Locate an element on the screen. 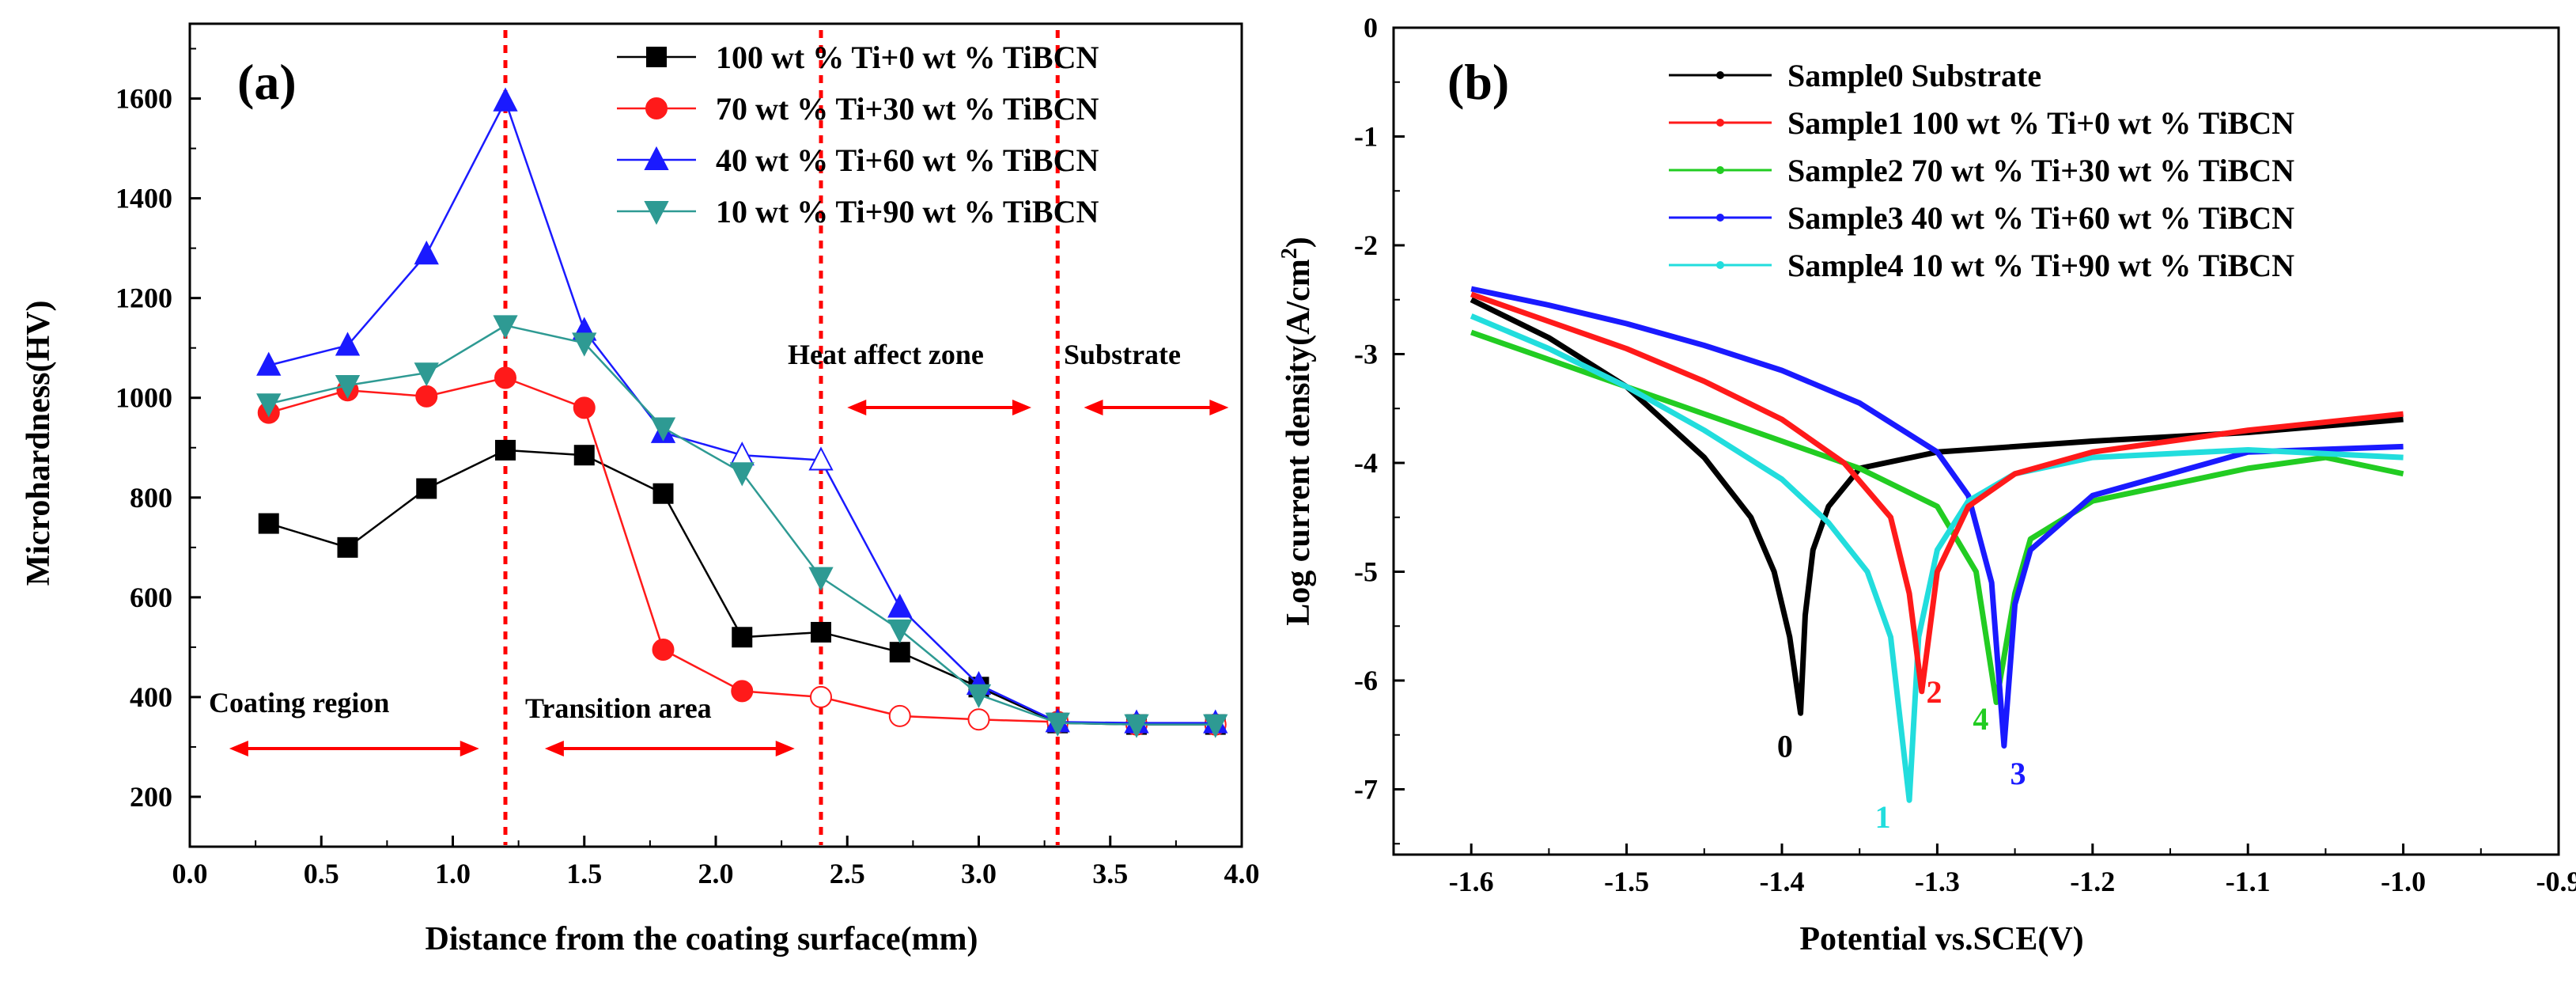 Image resolution: width=2576 pixels, height=982 pixels. y-tick-label: 1000 is located at coordinates (143, 398).